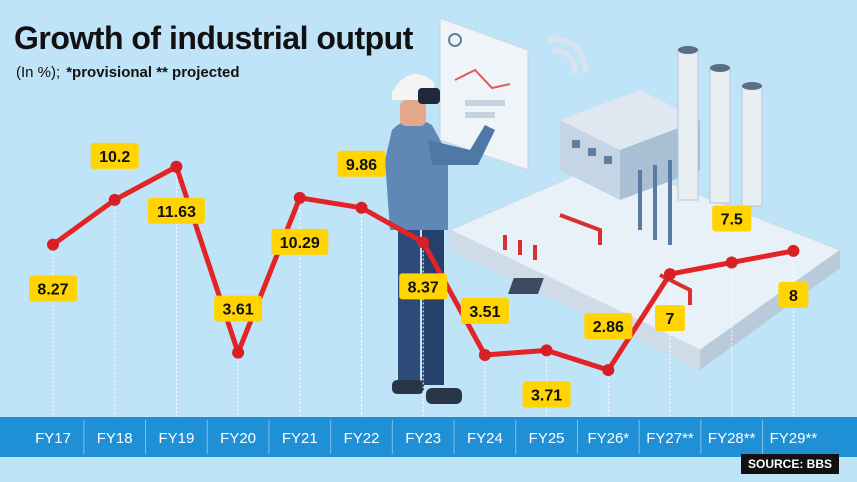  I want to click on data-label: 11.63, so click(176, 212).